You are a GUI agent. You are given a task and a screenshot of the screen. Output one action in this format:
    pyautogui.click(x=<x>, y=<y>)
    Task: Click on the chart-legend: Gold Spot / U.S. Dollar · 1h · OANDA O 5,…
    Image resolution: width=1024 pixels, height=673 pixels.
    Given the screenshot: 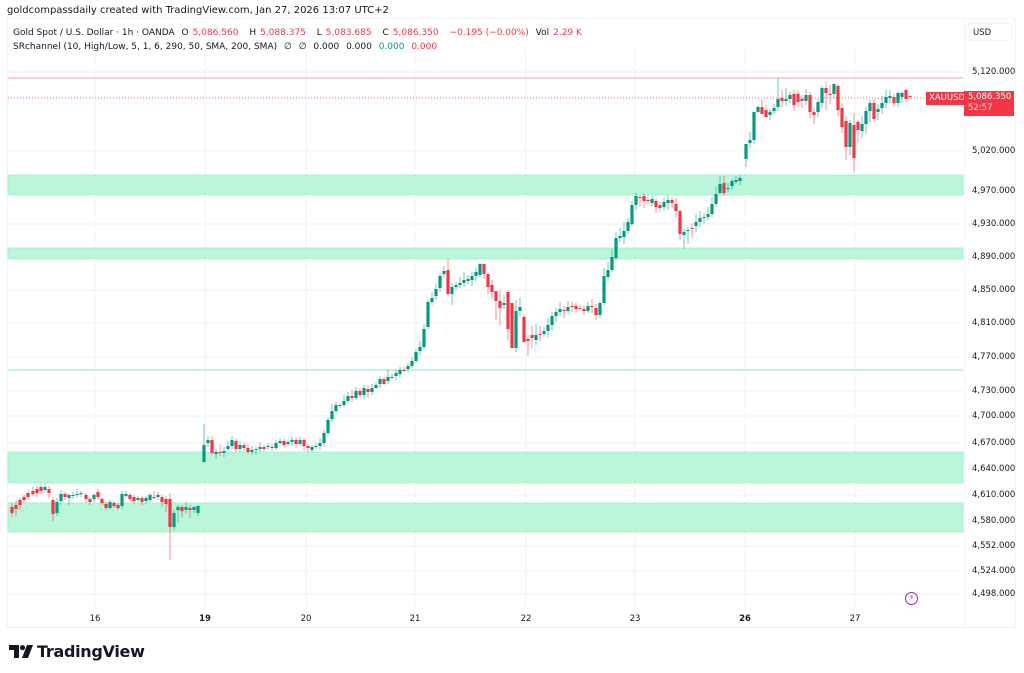 What is the action you would take?
    pyautogui.click(x=301, y=40)
    